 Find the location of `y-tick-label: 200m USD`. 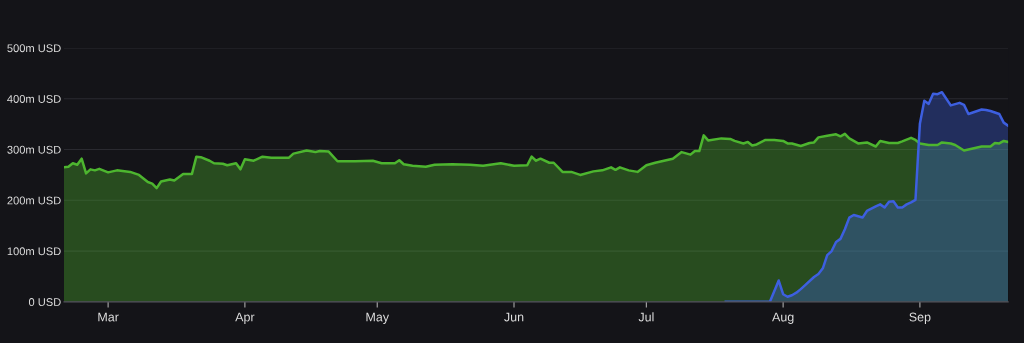

y-tick-label: 200m USD is located at coordinates (34, 200).